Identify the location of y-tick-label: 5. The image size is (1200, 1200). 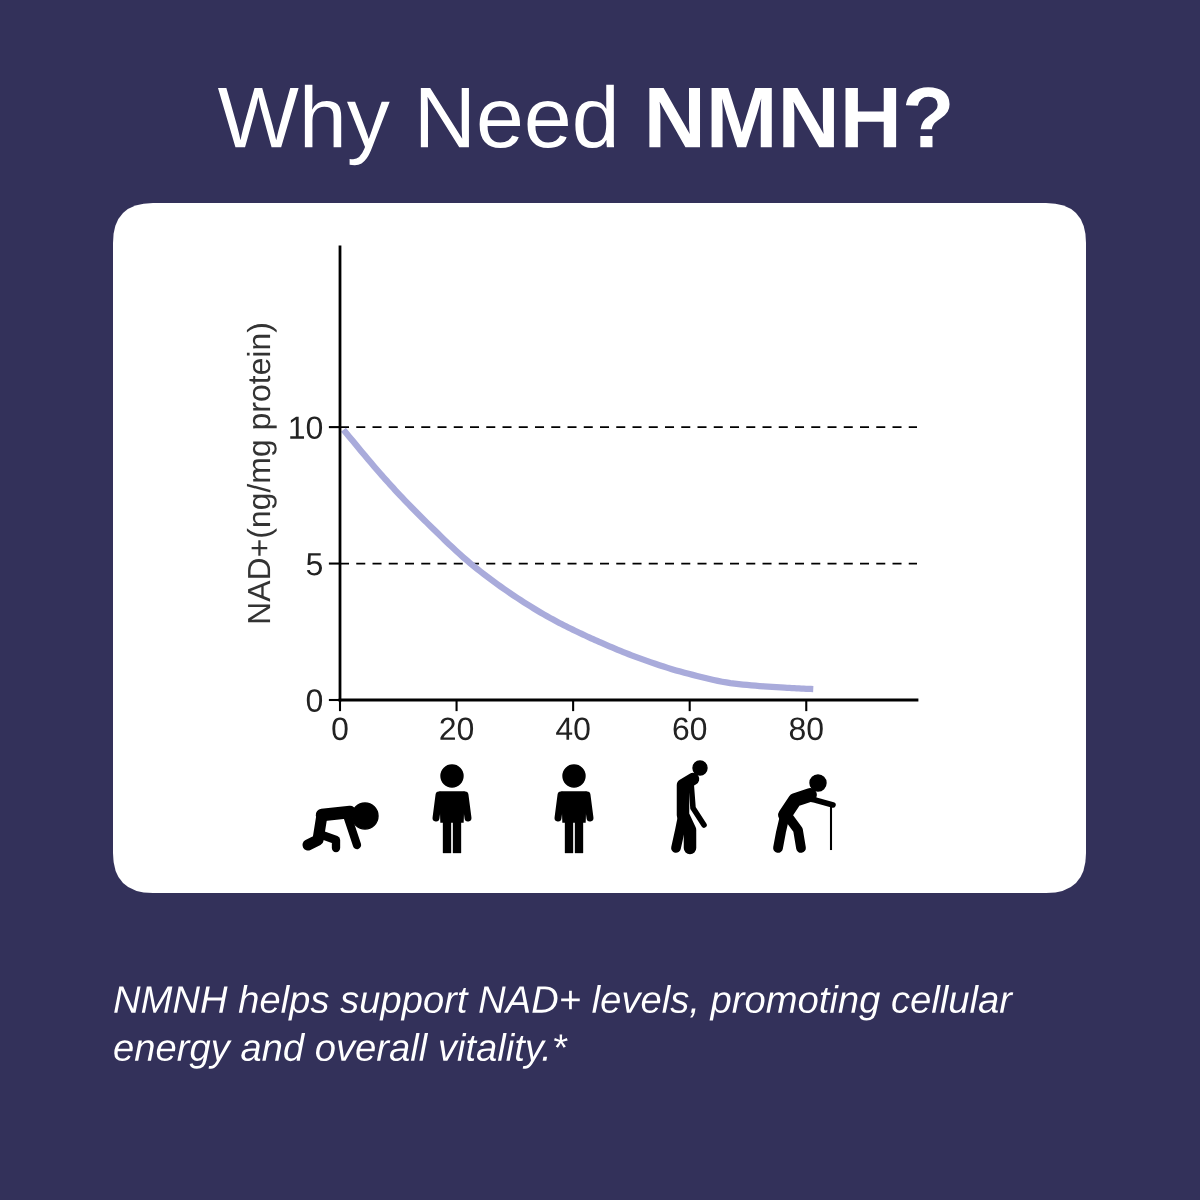
(314, 564).